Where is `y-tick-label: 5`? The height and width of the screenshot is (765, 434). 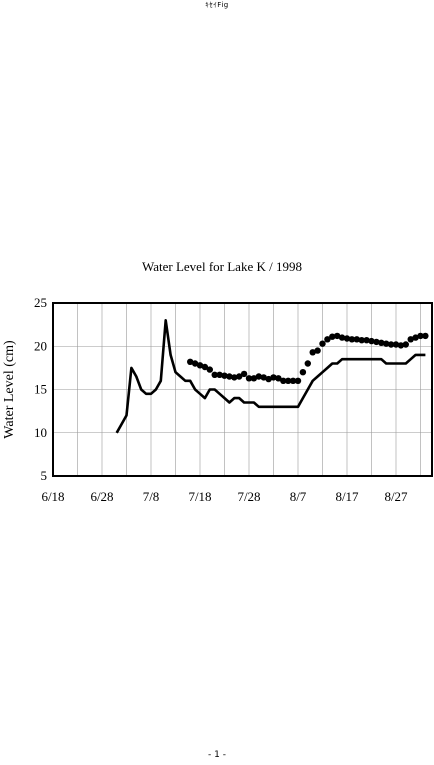 y-tick-label: 5 is located at coordinates (44, 475).